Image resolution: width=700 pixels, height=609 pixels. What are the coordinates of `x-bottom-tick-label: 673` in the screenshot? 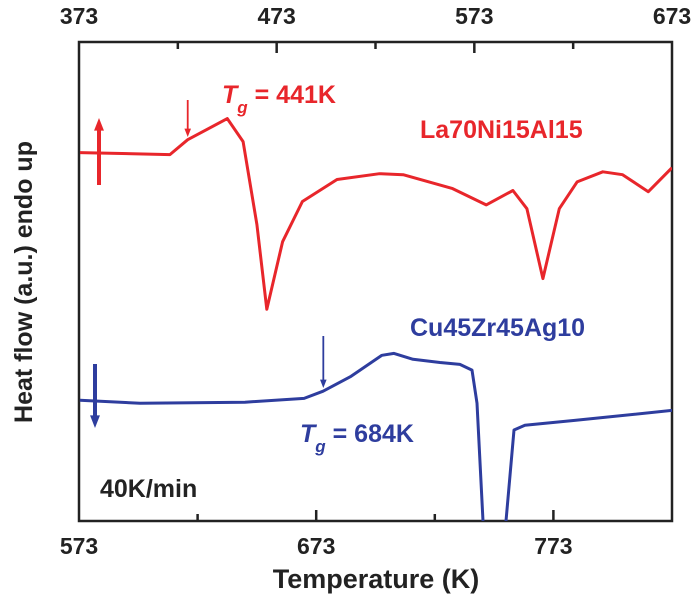 It's located at (316, 546).